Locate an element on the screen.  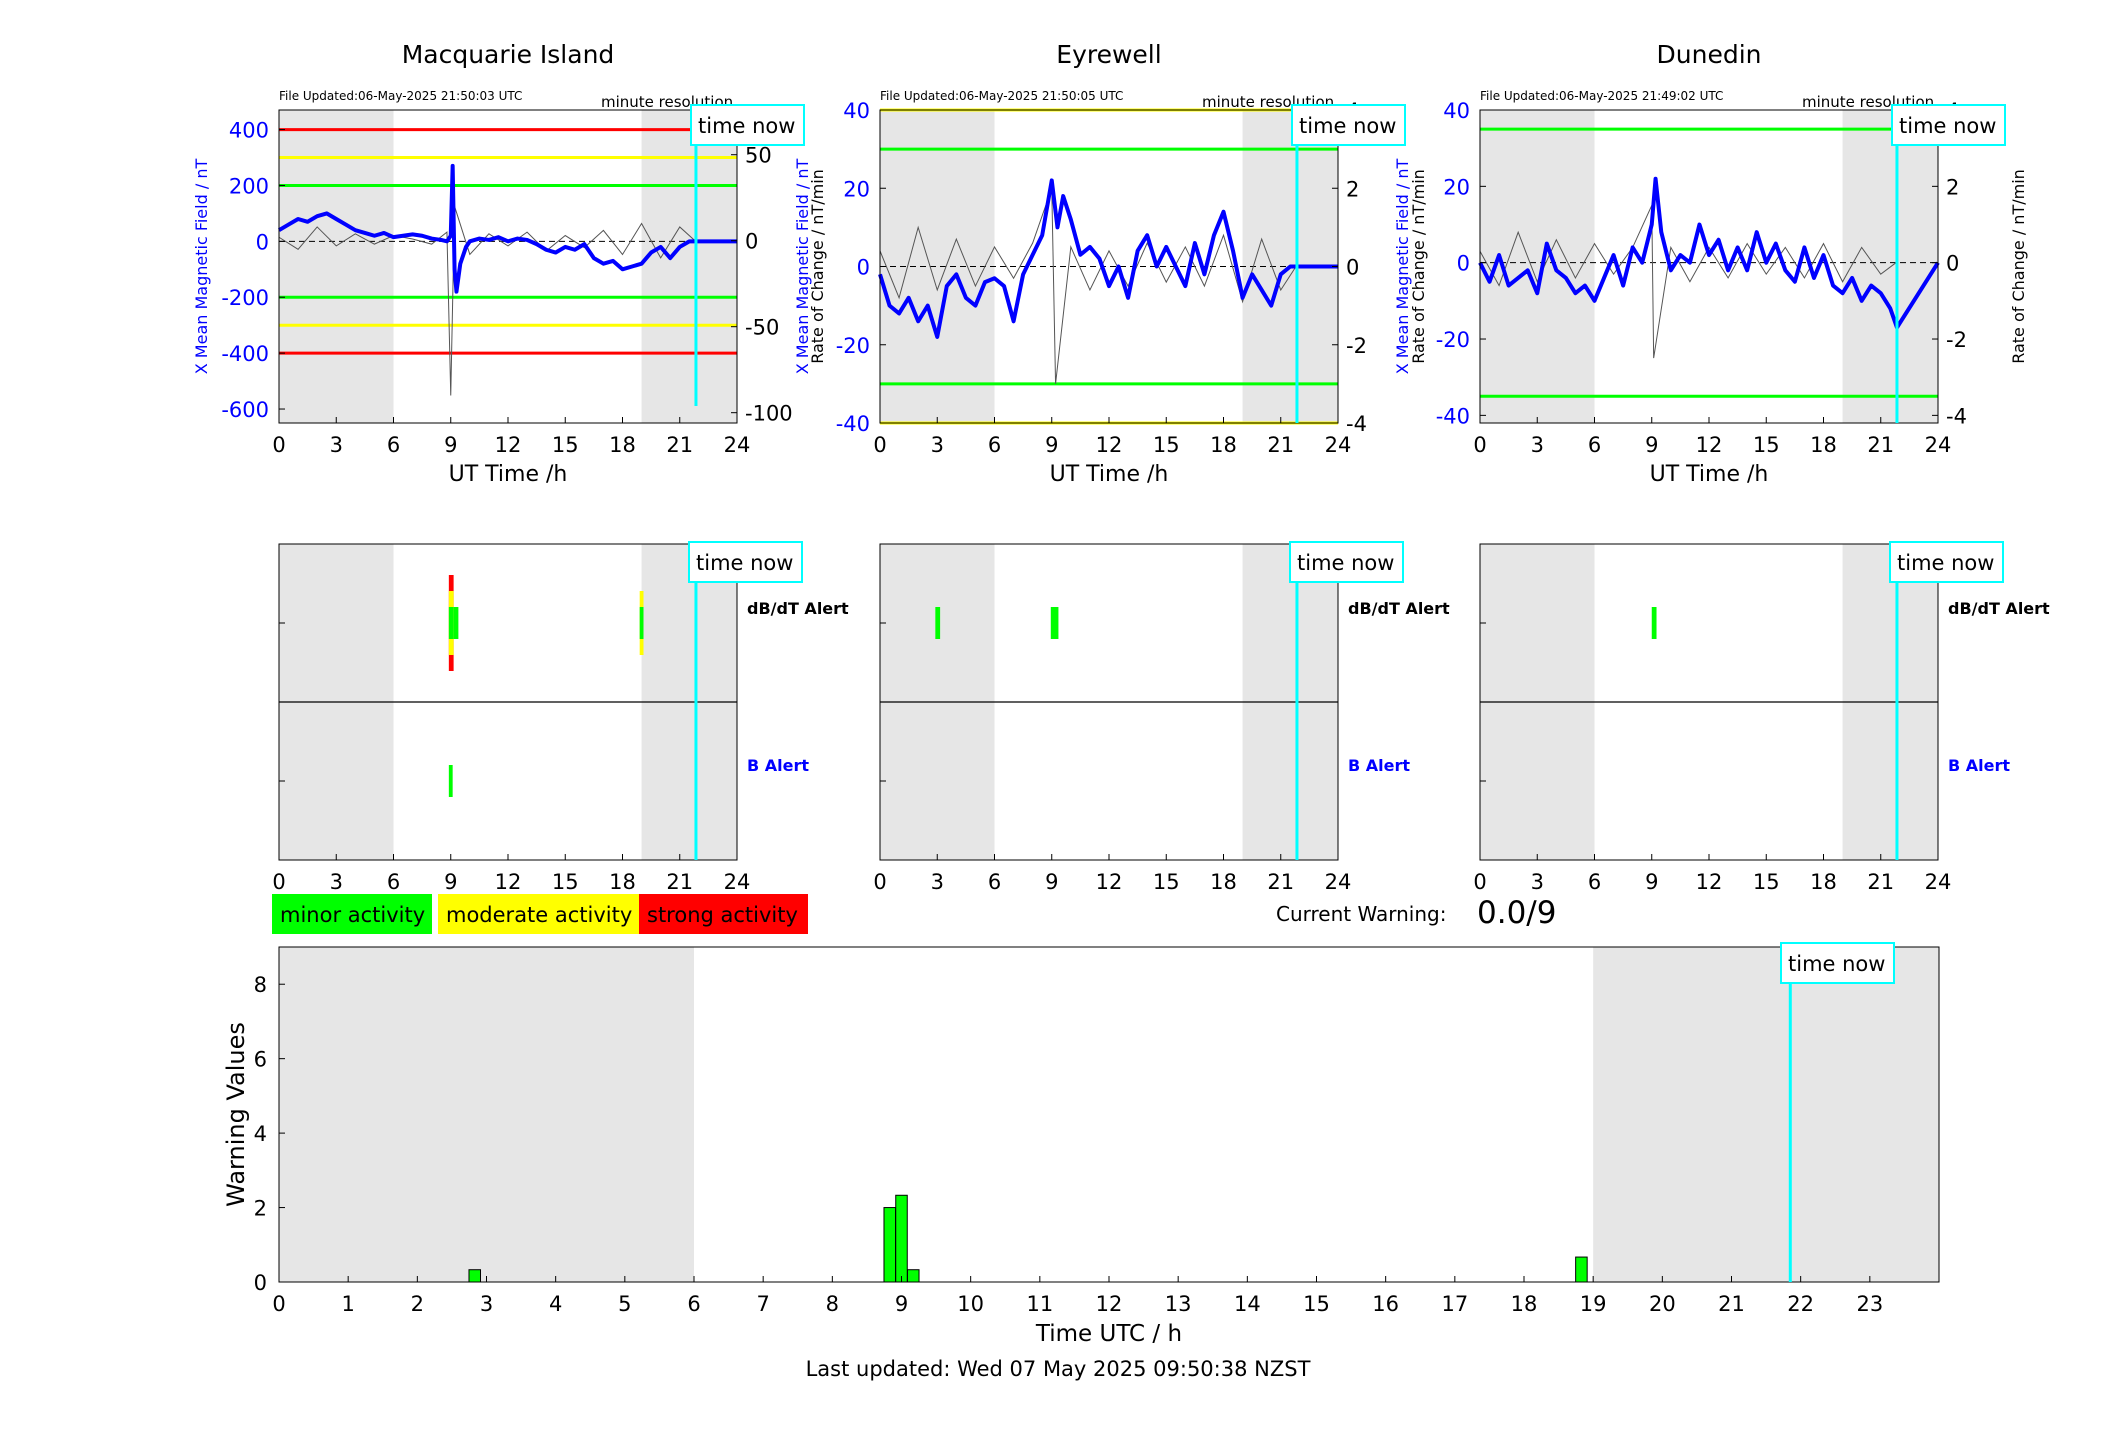
current-warning-value: 0.0/9 is located at coordinates (1516, 913).